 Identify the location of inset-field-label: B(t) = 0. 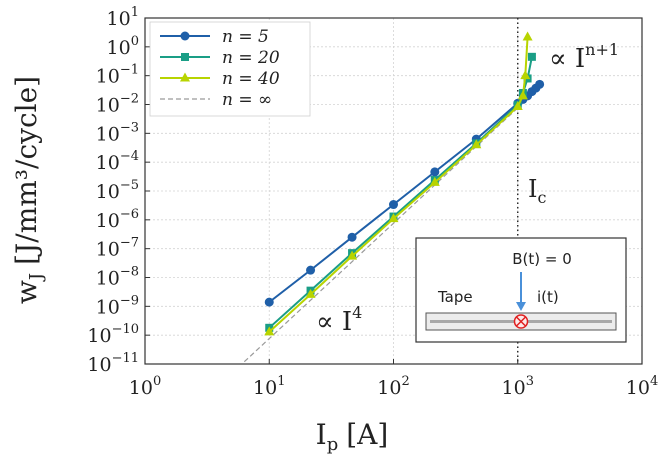
(542, 259).